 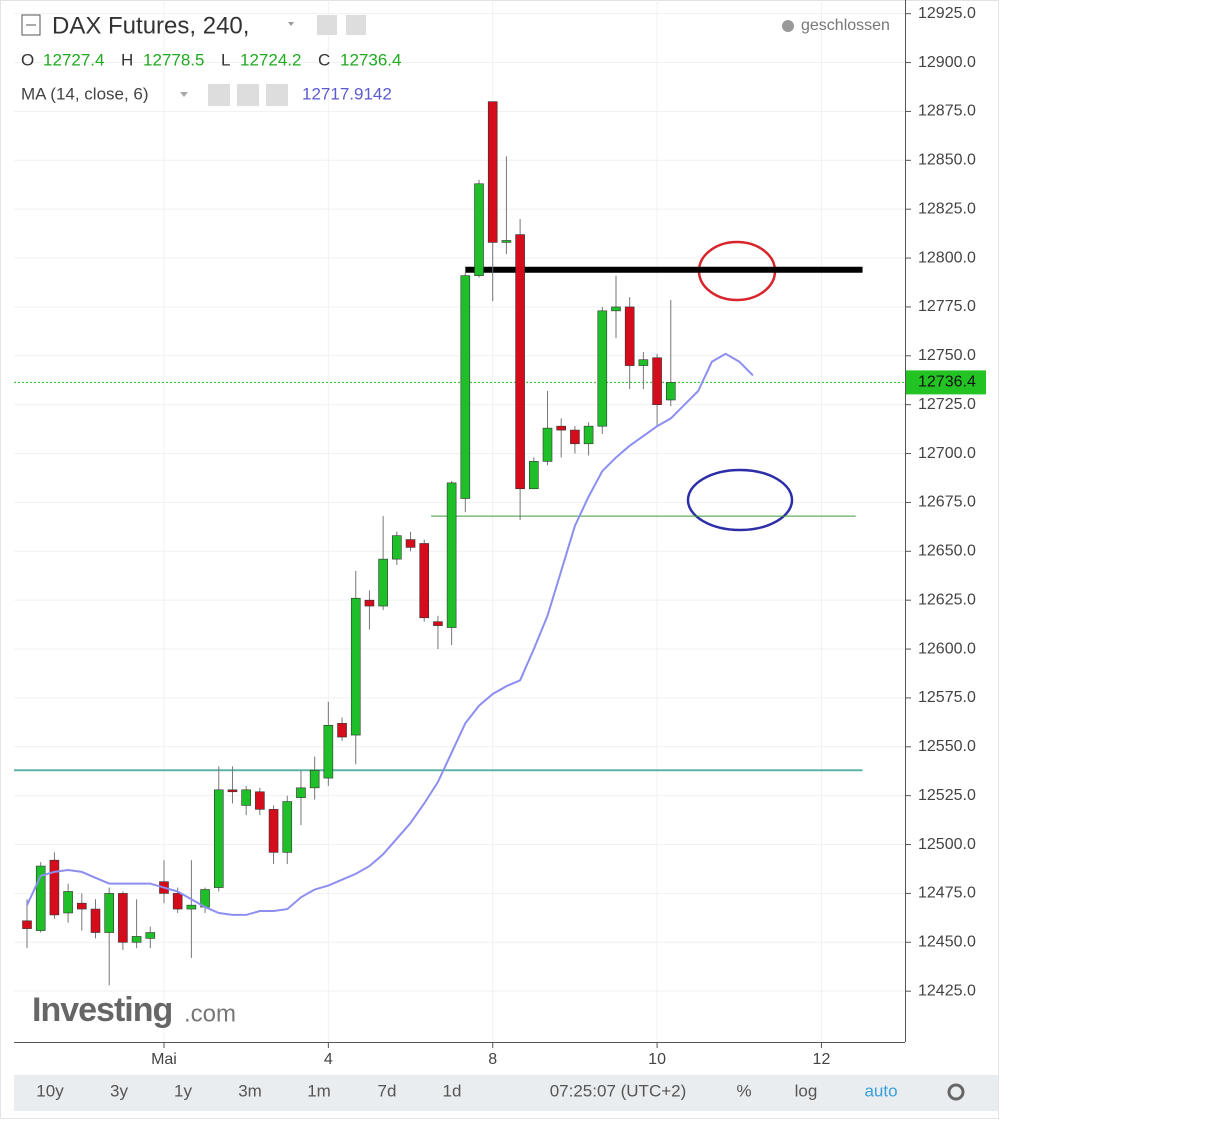 I want to click on y-tick-label: 12475.0, so click(x=947, y=893).